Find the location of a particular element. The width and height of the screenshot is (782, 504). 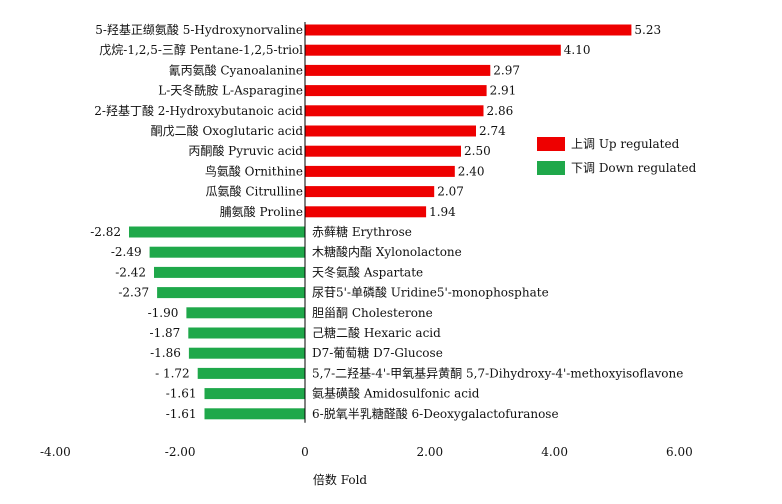

category-label-4: 2-羟基丁酸 2-Hydroxybutanoic acid is located at coordinates (198, 110).